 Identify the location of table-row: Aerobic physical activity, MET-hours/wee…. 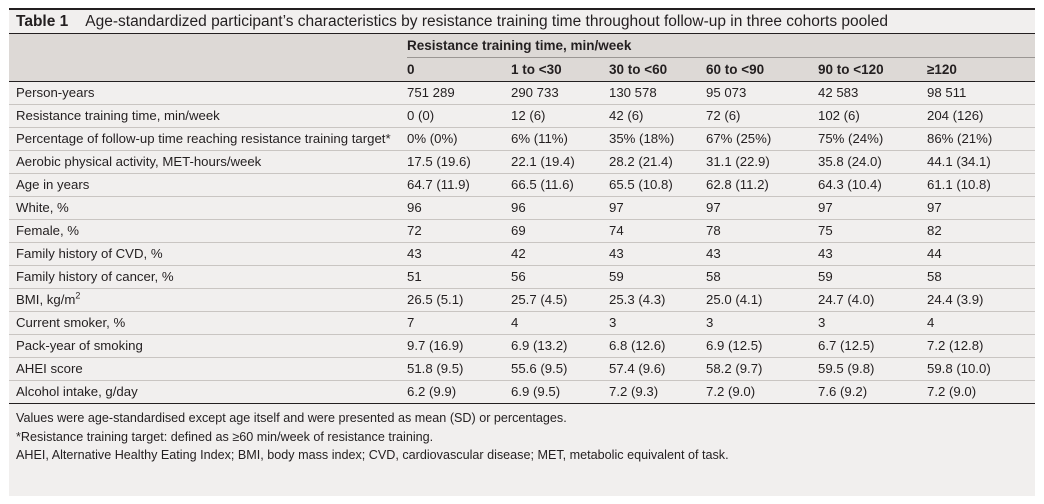
(522, 162).